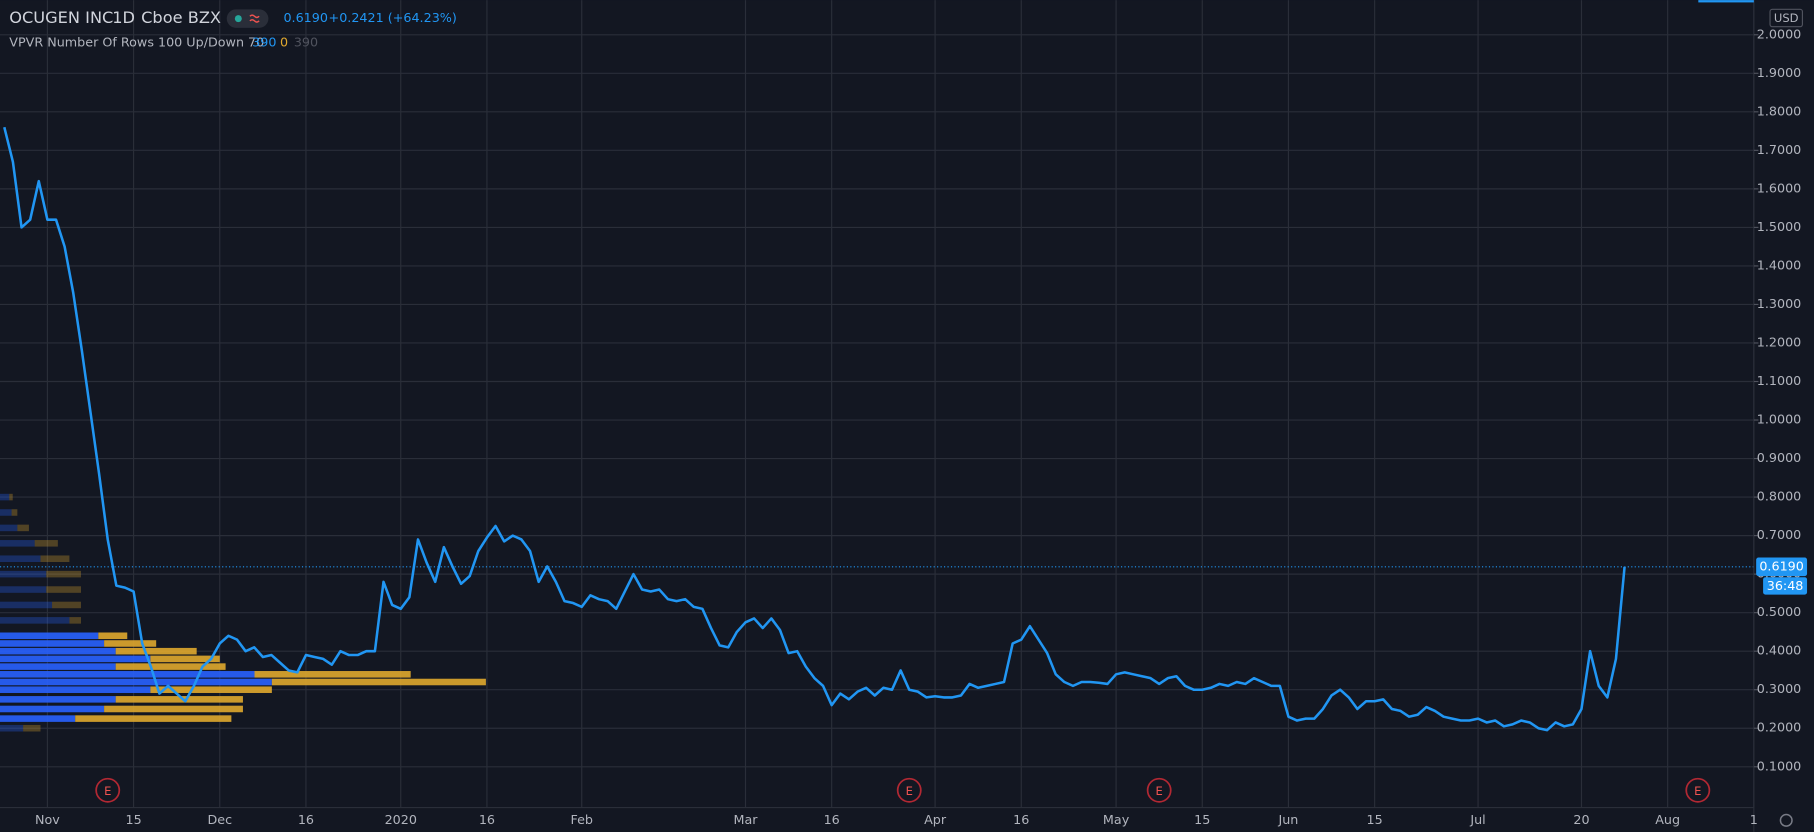 This screenshot has height=832, width=1814. Describe the element at coordinates (247, 18) in the screenshot. I see `status-pill` at that location.